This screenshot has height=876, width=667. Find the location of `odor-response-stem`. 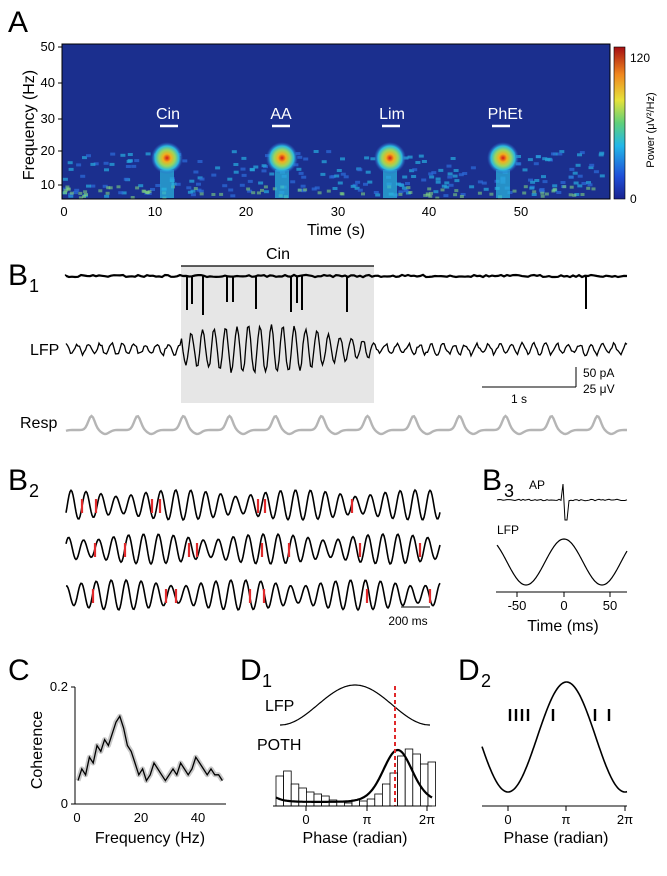

odor-response-stem is located at coordinates (282, 184).